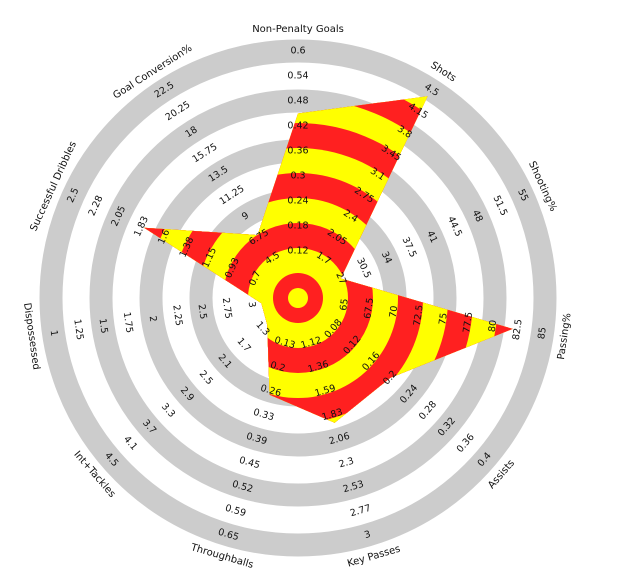 The height and width of the screenshot is (570, 620). Describe the element at coordinates (468, 322) in the screenshot. I see `tick-label: 77.5` at that location.